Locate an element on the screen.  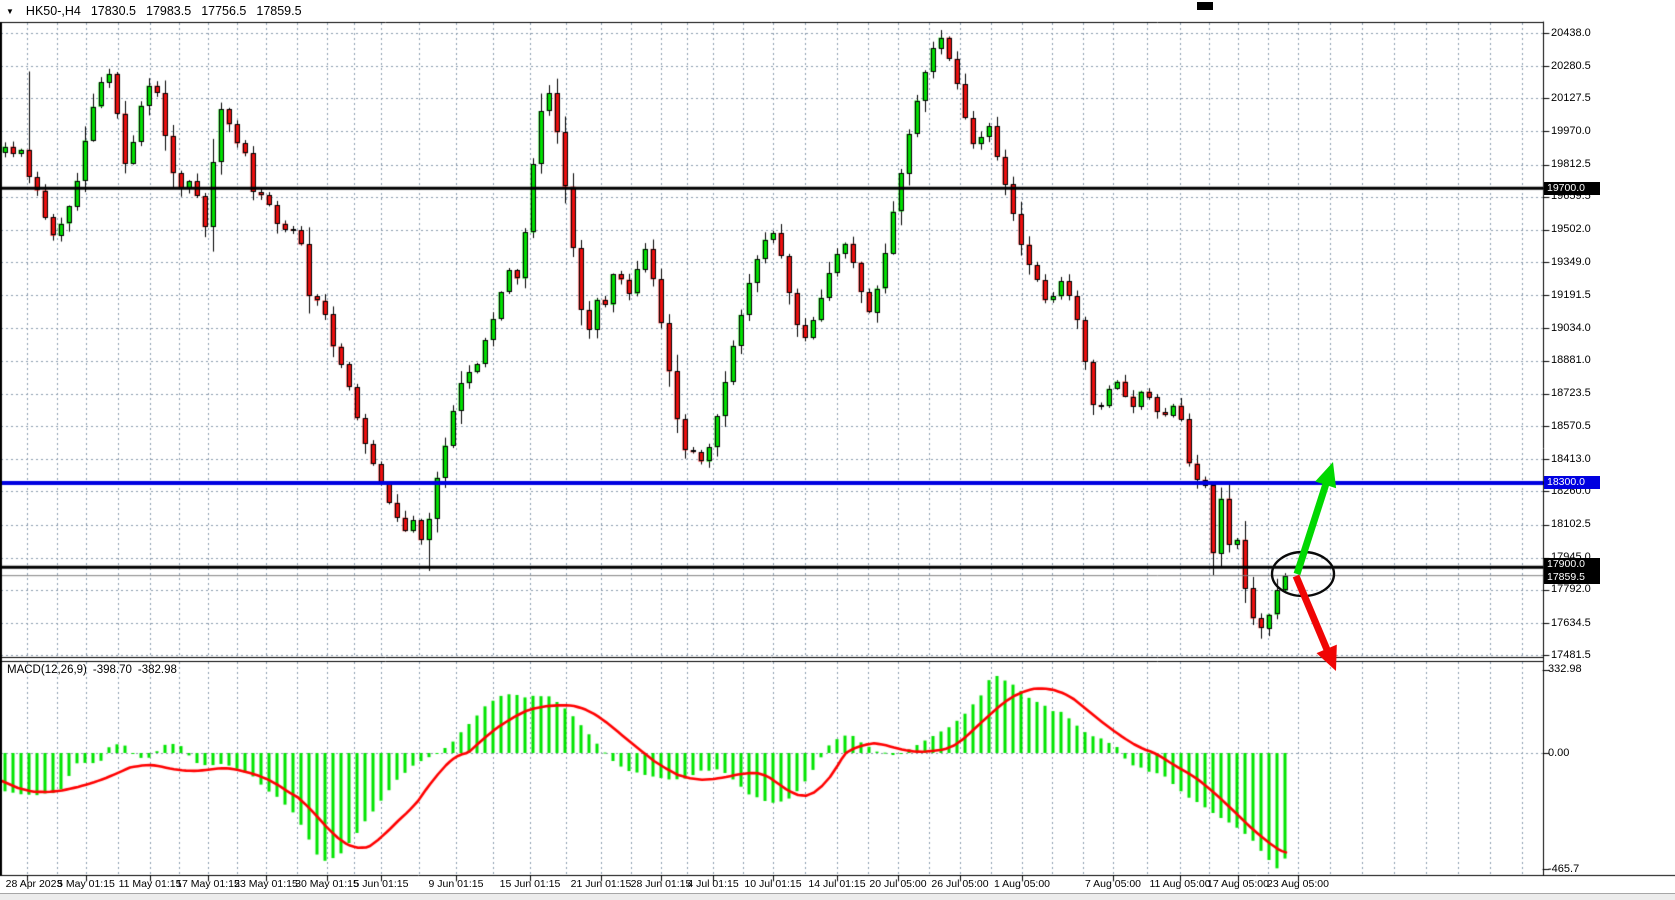
symbol-dropdown-icon: ▼ is located at coordinates (10, 11).